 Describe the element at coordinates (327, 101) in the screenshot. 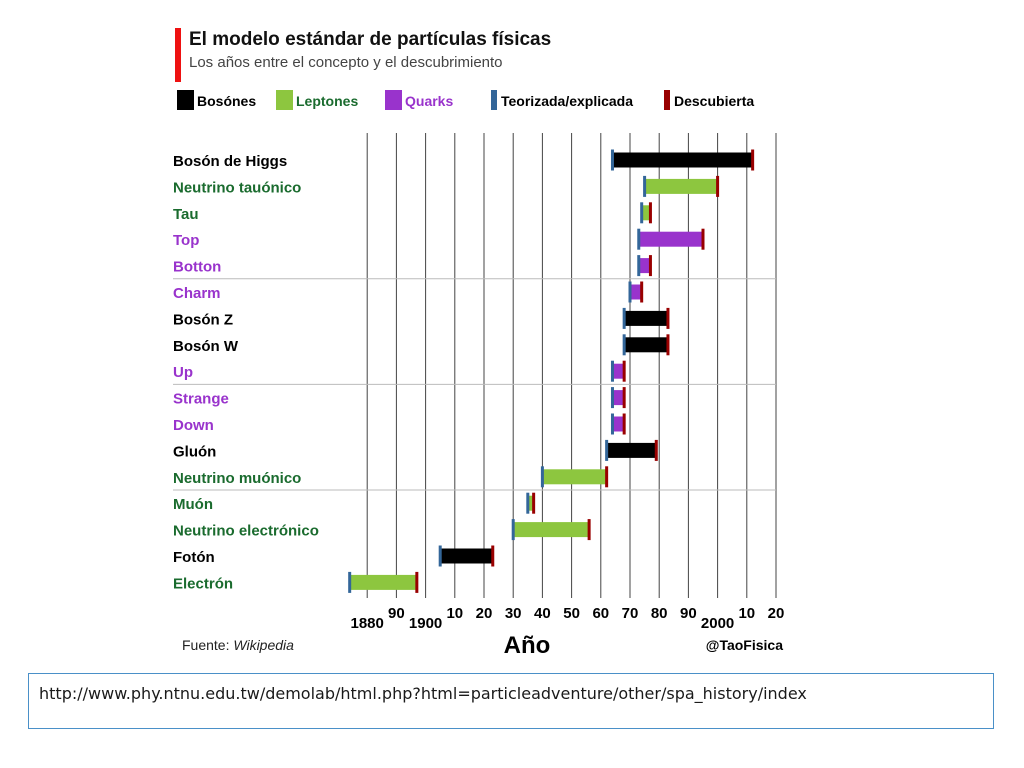

I see `legend-label-1: Leptones` at that location.